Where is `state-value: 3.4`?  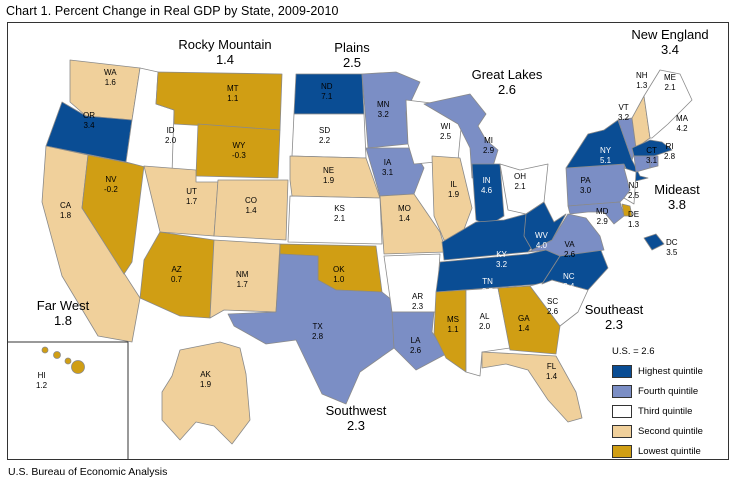 state-value: 3.4 is located at coordinates (569, 286).